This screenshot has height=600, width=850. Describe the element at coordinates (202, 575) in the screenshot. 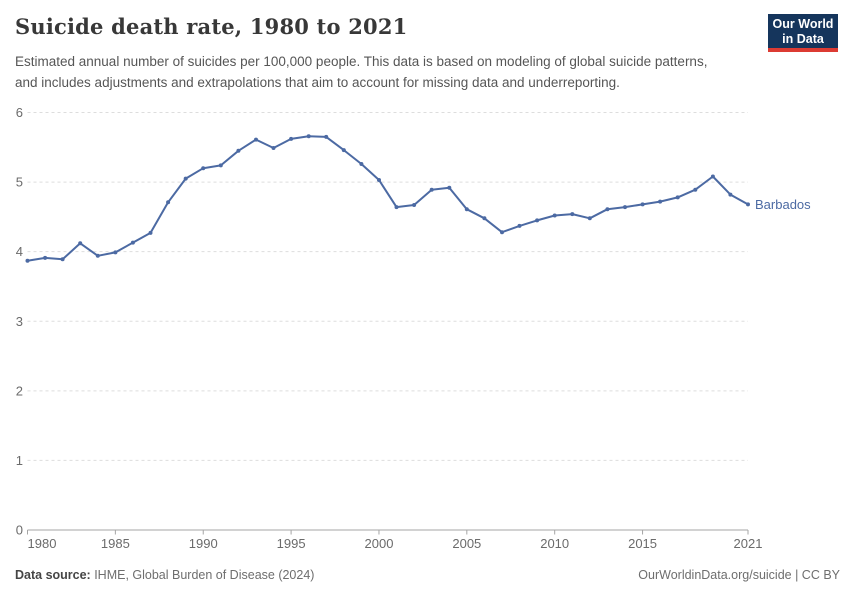

I see `data-source-text: IHME, Global Burden of Disease (2024)` at that location.